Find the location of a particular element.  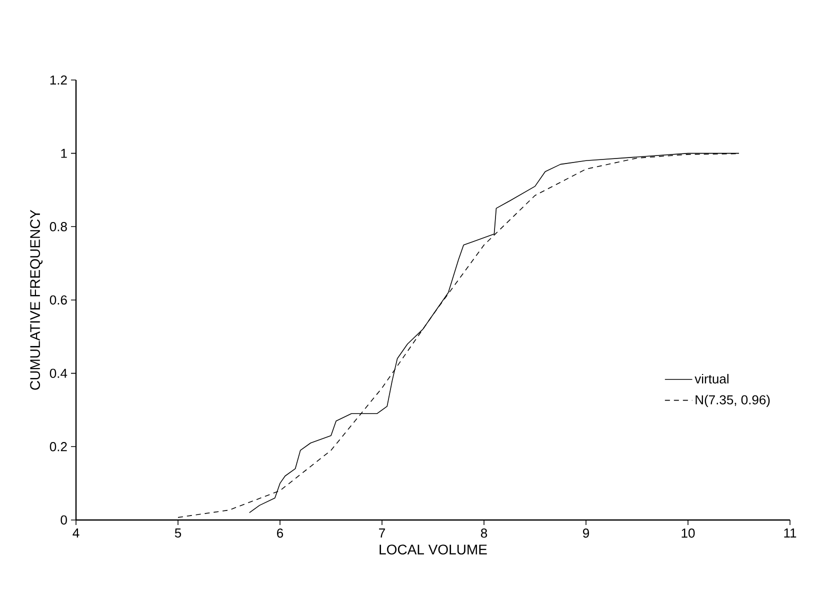

x-tick-label: 8 is located at coordinates (484, 533).